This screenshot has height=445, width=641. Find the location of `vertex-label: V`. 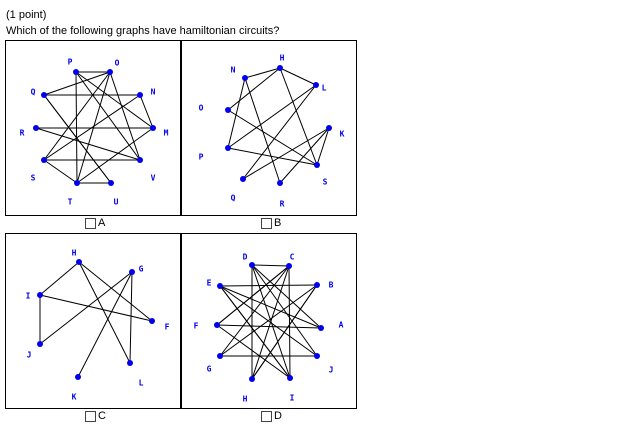

vertex-label: V is located at coordinates (153, 178).